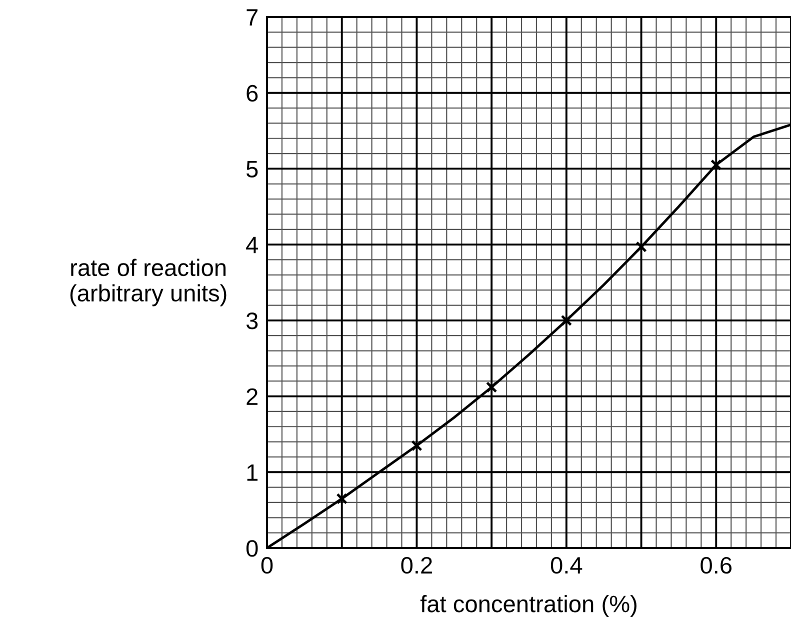 The height and width of the screenshot is (627, 791). What do you see at coordinates (252, 93) in the screenshot?
I see `y-tick-label: 6` at bounding box center [252, 93].